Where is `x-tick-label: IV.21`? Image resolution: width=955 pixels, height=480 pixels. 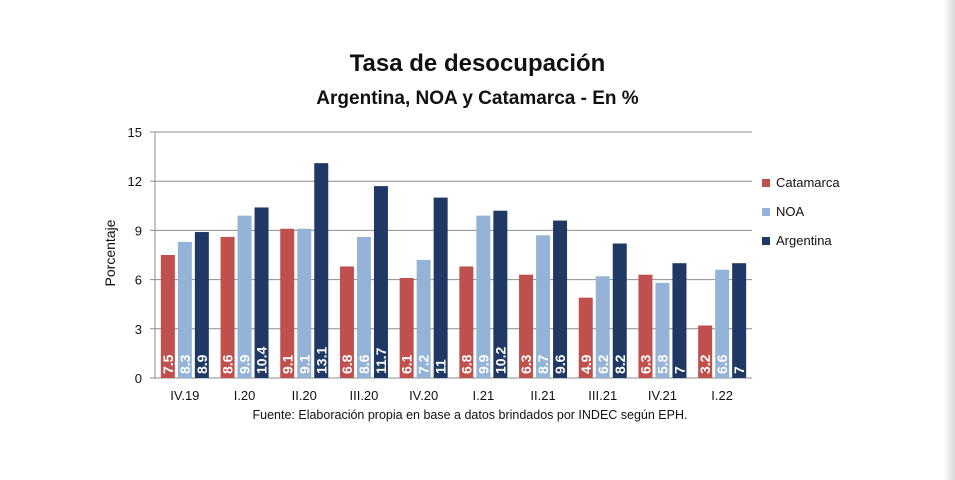
x-tick-label: IV.21 is located at coordinates (662, 395).